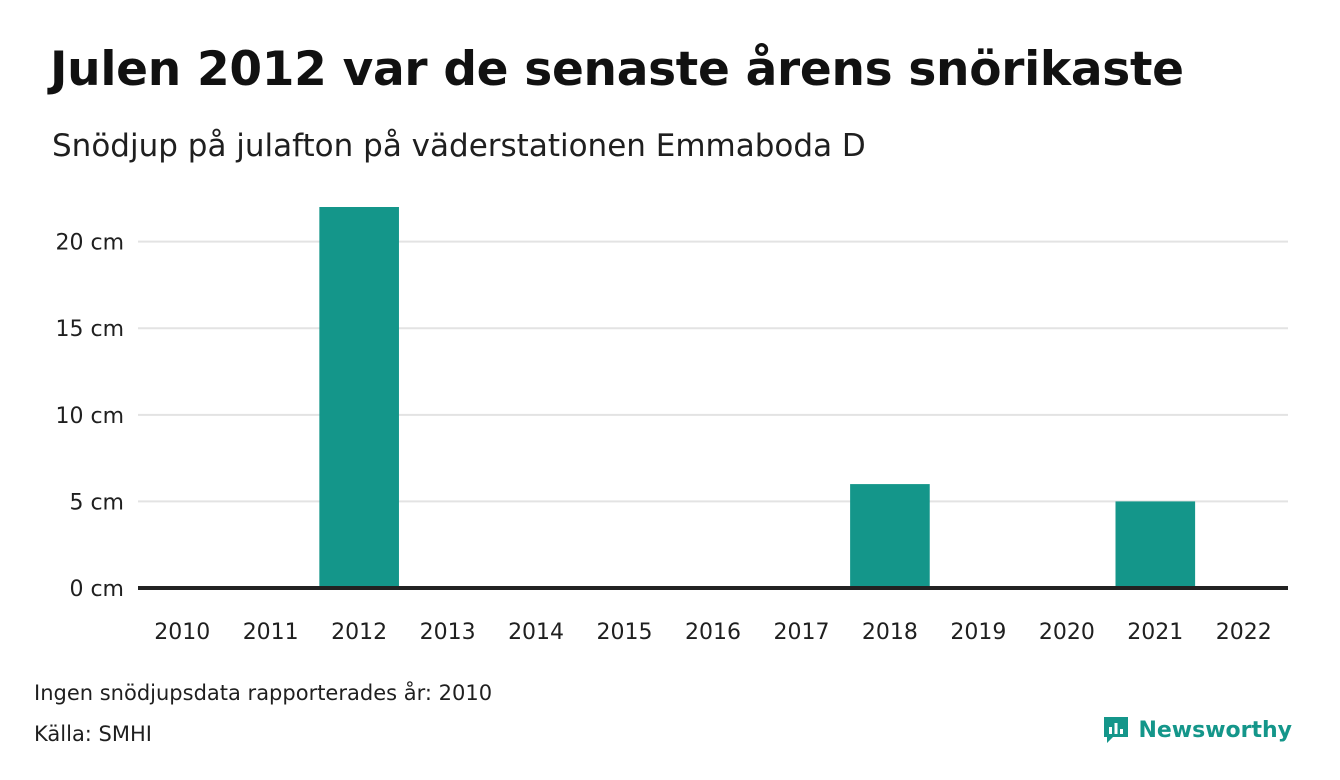 The height and width of the screenshot is (780, 1340). What do you see at coordinates (96, 589) in the screenshot?
I see `y-tick-label: 0 cm` at bounding box center [96, 589].